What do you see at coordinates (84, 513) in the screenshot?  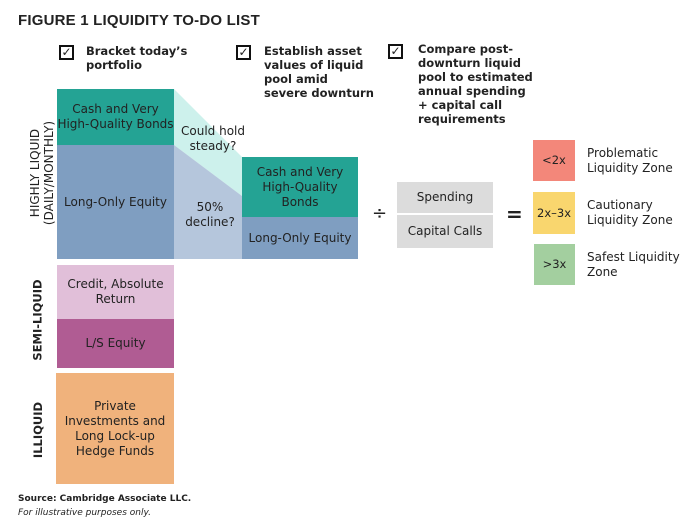 I see `note-text: For illustrative purposes only.` at bounding box center [84, 513].